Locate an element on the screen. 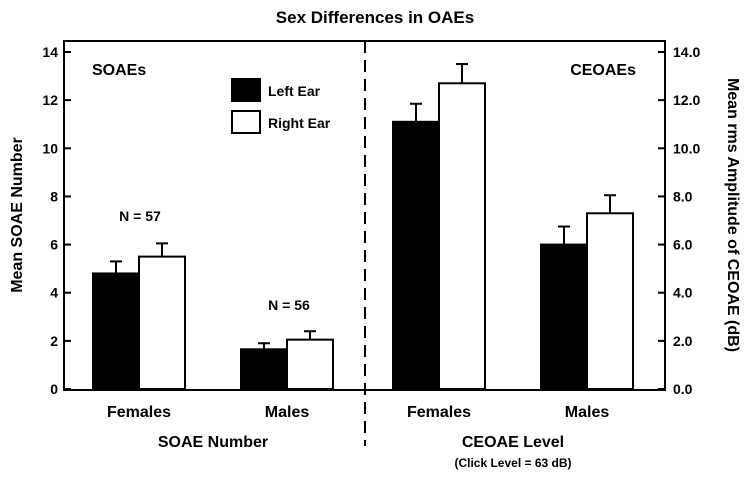 The image size is (749, 482). right-y-tick-label-6: 12.0 is located at coordinates (686, 100).